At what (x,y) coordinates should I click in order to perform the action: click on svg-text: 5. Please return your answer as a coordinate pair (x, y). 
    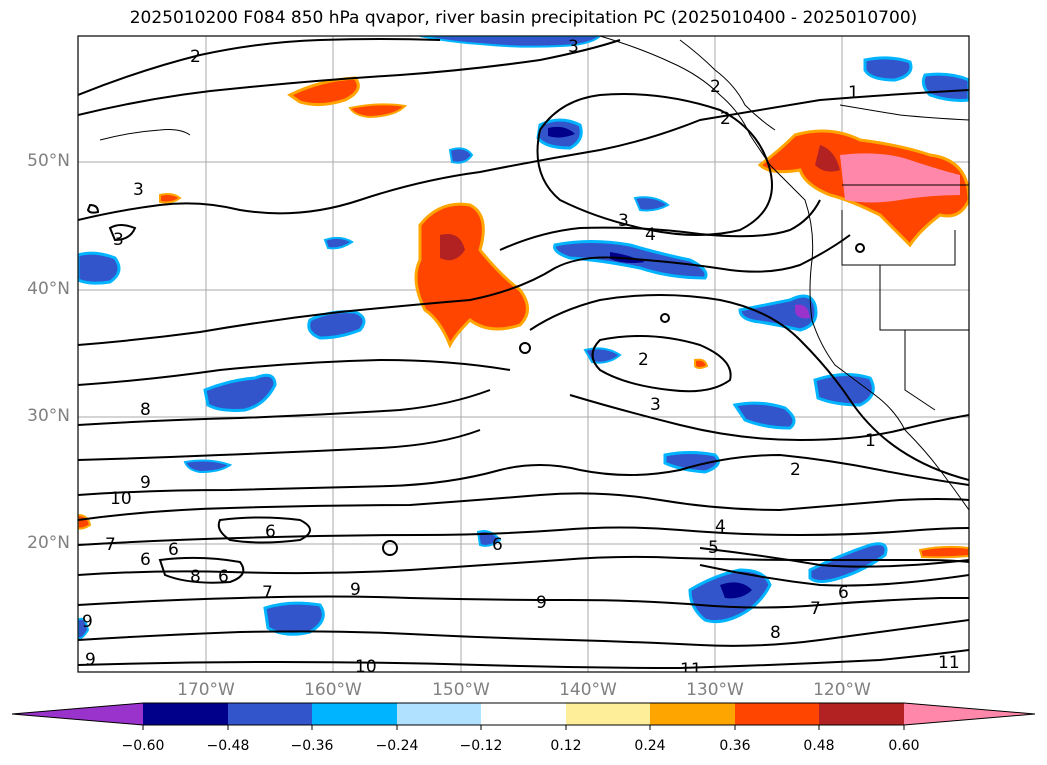
    Looking at the image, I should click on (713, 548).